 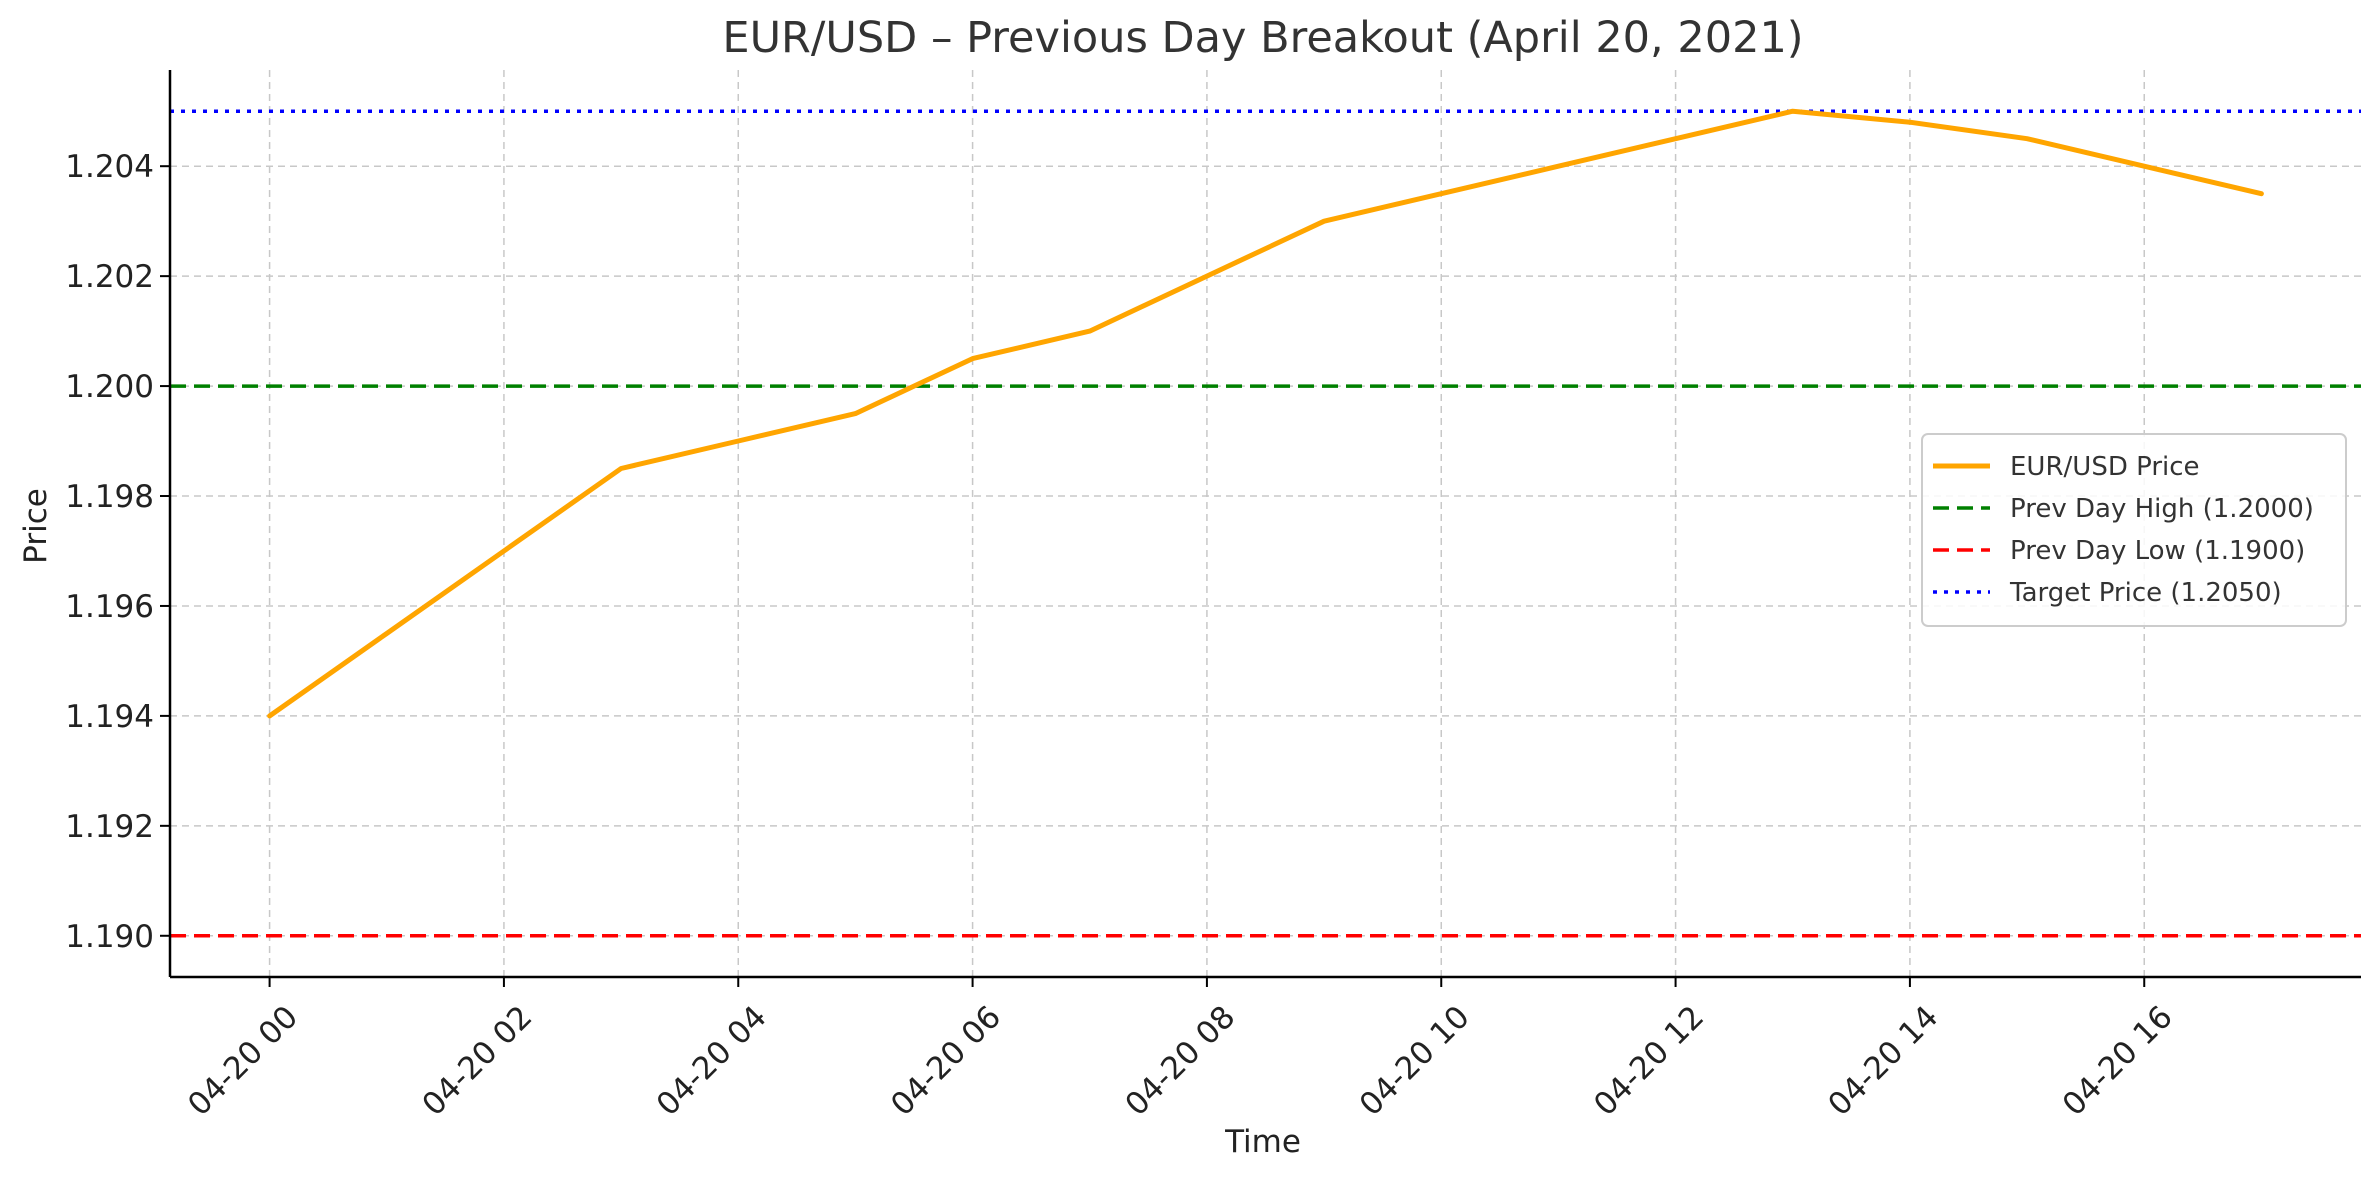 What do you see at coordinates (1883, 1061) in the screenshot?
I see `x-tick-label: 04-20 14` at bounding box center [1883, 1061].